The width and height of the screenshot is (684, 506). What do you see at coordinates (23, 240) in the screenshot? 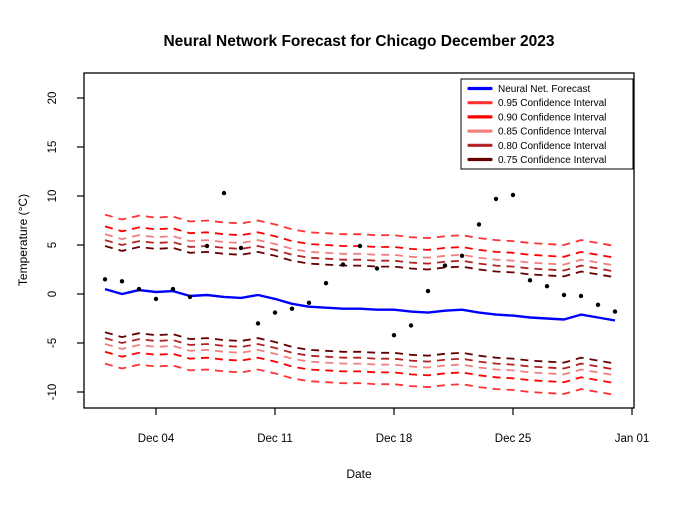
I see `y-axis-label: Temperature (°C)` at bounding box center [23, 240].